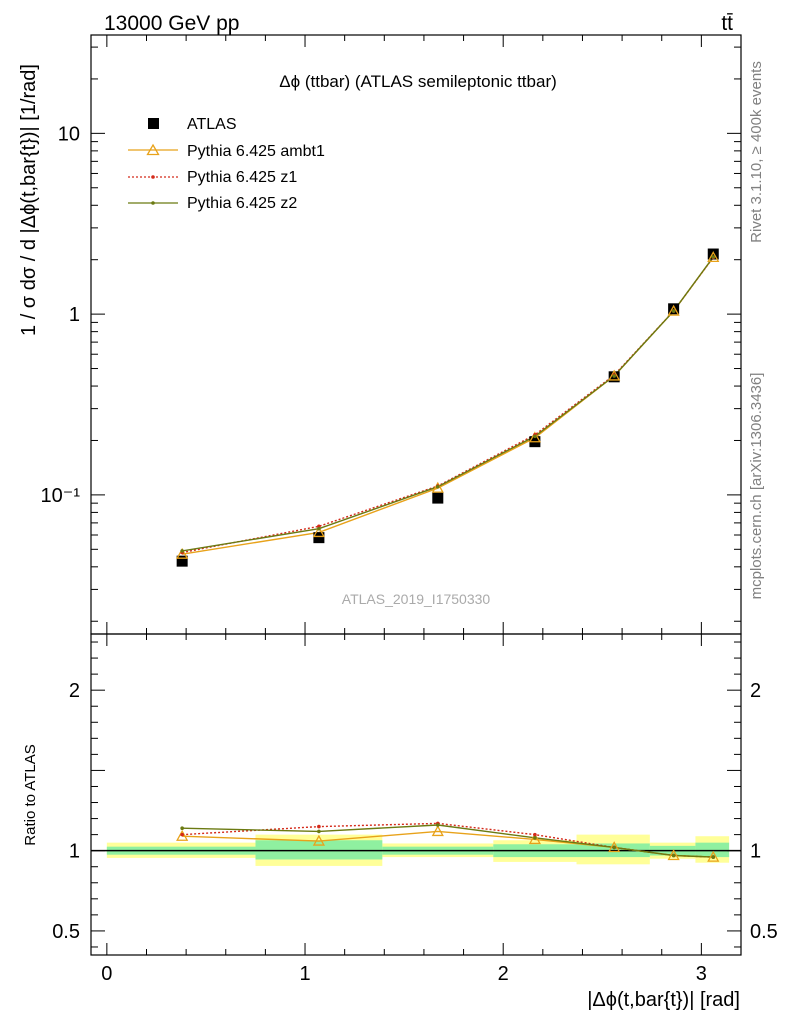  Describe the element at coordinates (66, 932) in the screenshot. I see `r-tick-label-l-0.5: 0.5` at that location.